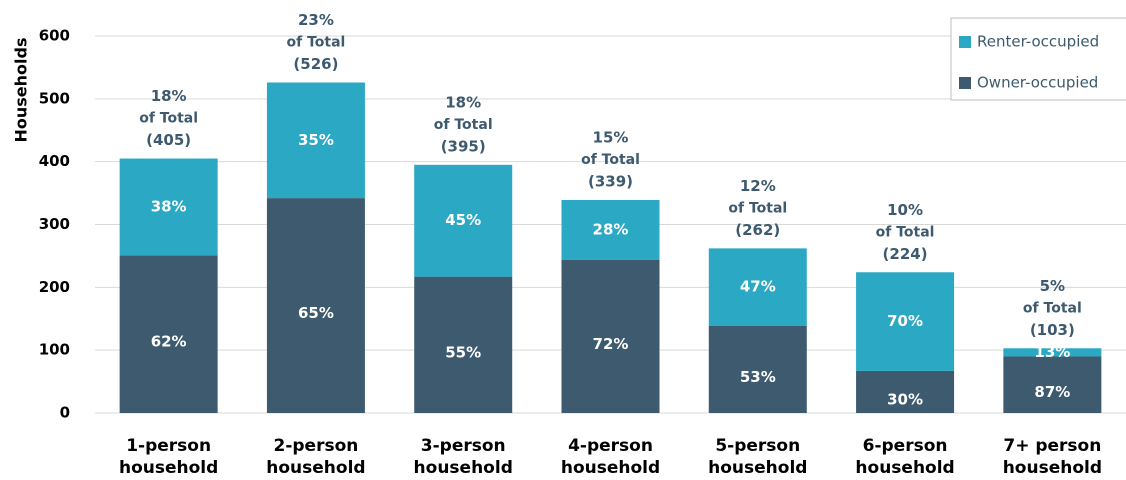 The height and width of the screenshot is (480, 1126). Describe the element at coordinates (21, 90) in the screenshot. I see `y-axis-title: Households` at that location.